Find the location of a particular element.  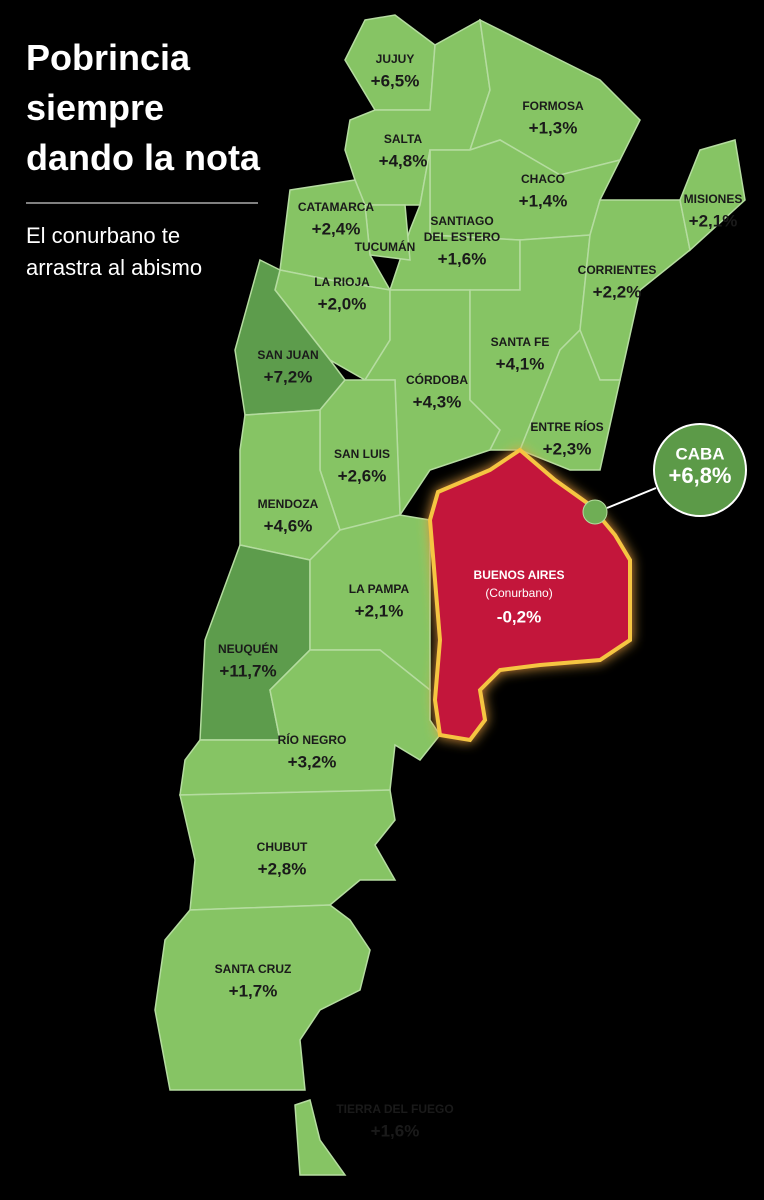

misiones is located at coordinates (712, 195).